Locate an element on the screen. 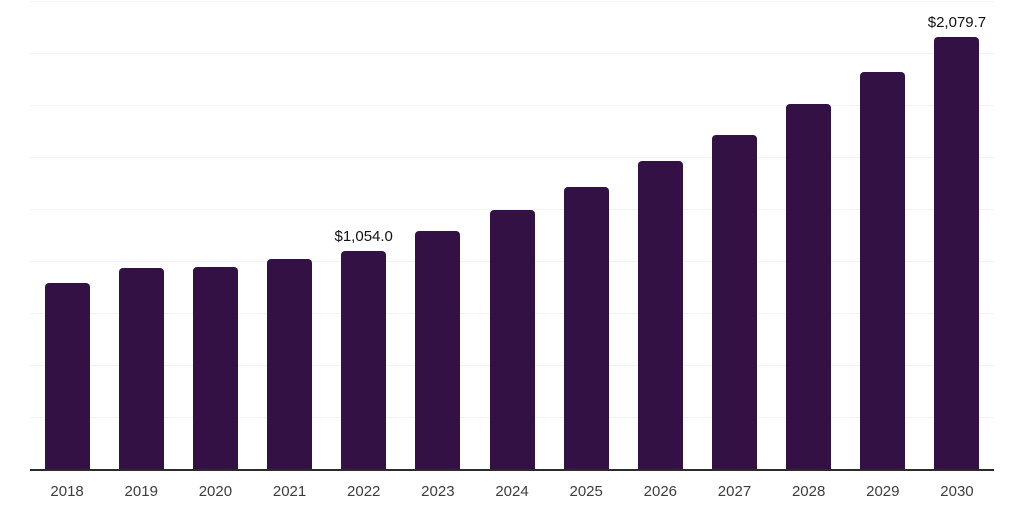  x-tick-2018: 2018 is located at coordinates (67, 491).